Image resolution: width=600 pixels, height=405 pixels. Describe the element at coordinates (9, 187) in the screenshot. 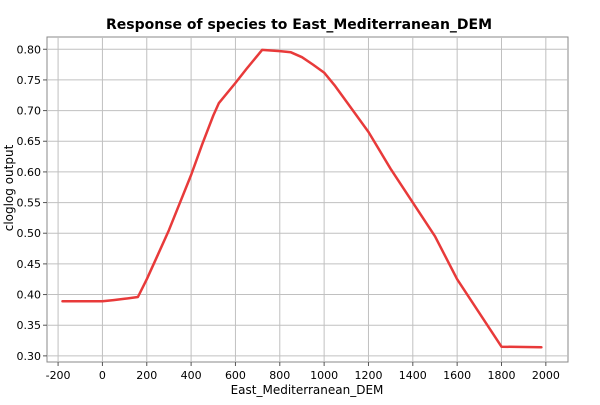

I see `y-axis-label: cloglog output` at that location.